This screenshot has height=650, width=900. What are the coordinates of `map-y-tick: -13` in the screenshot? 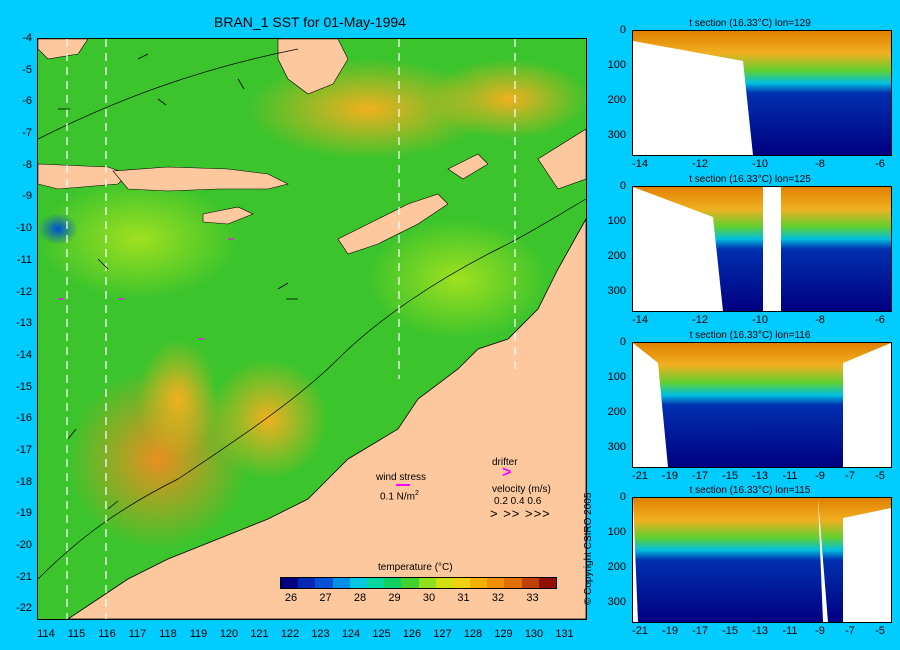 It's located at (24, 323).